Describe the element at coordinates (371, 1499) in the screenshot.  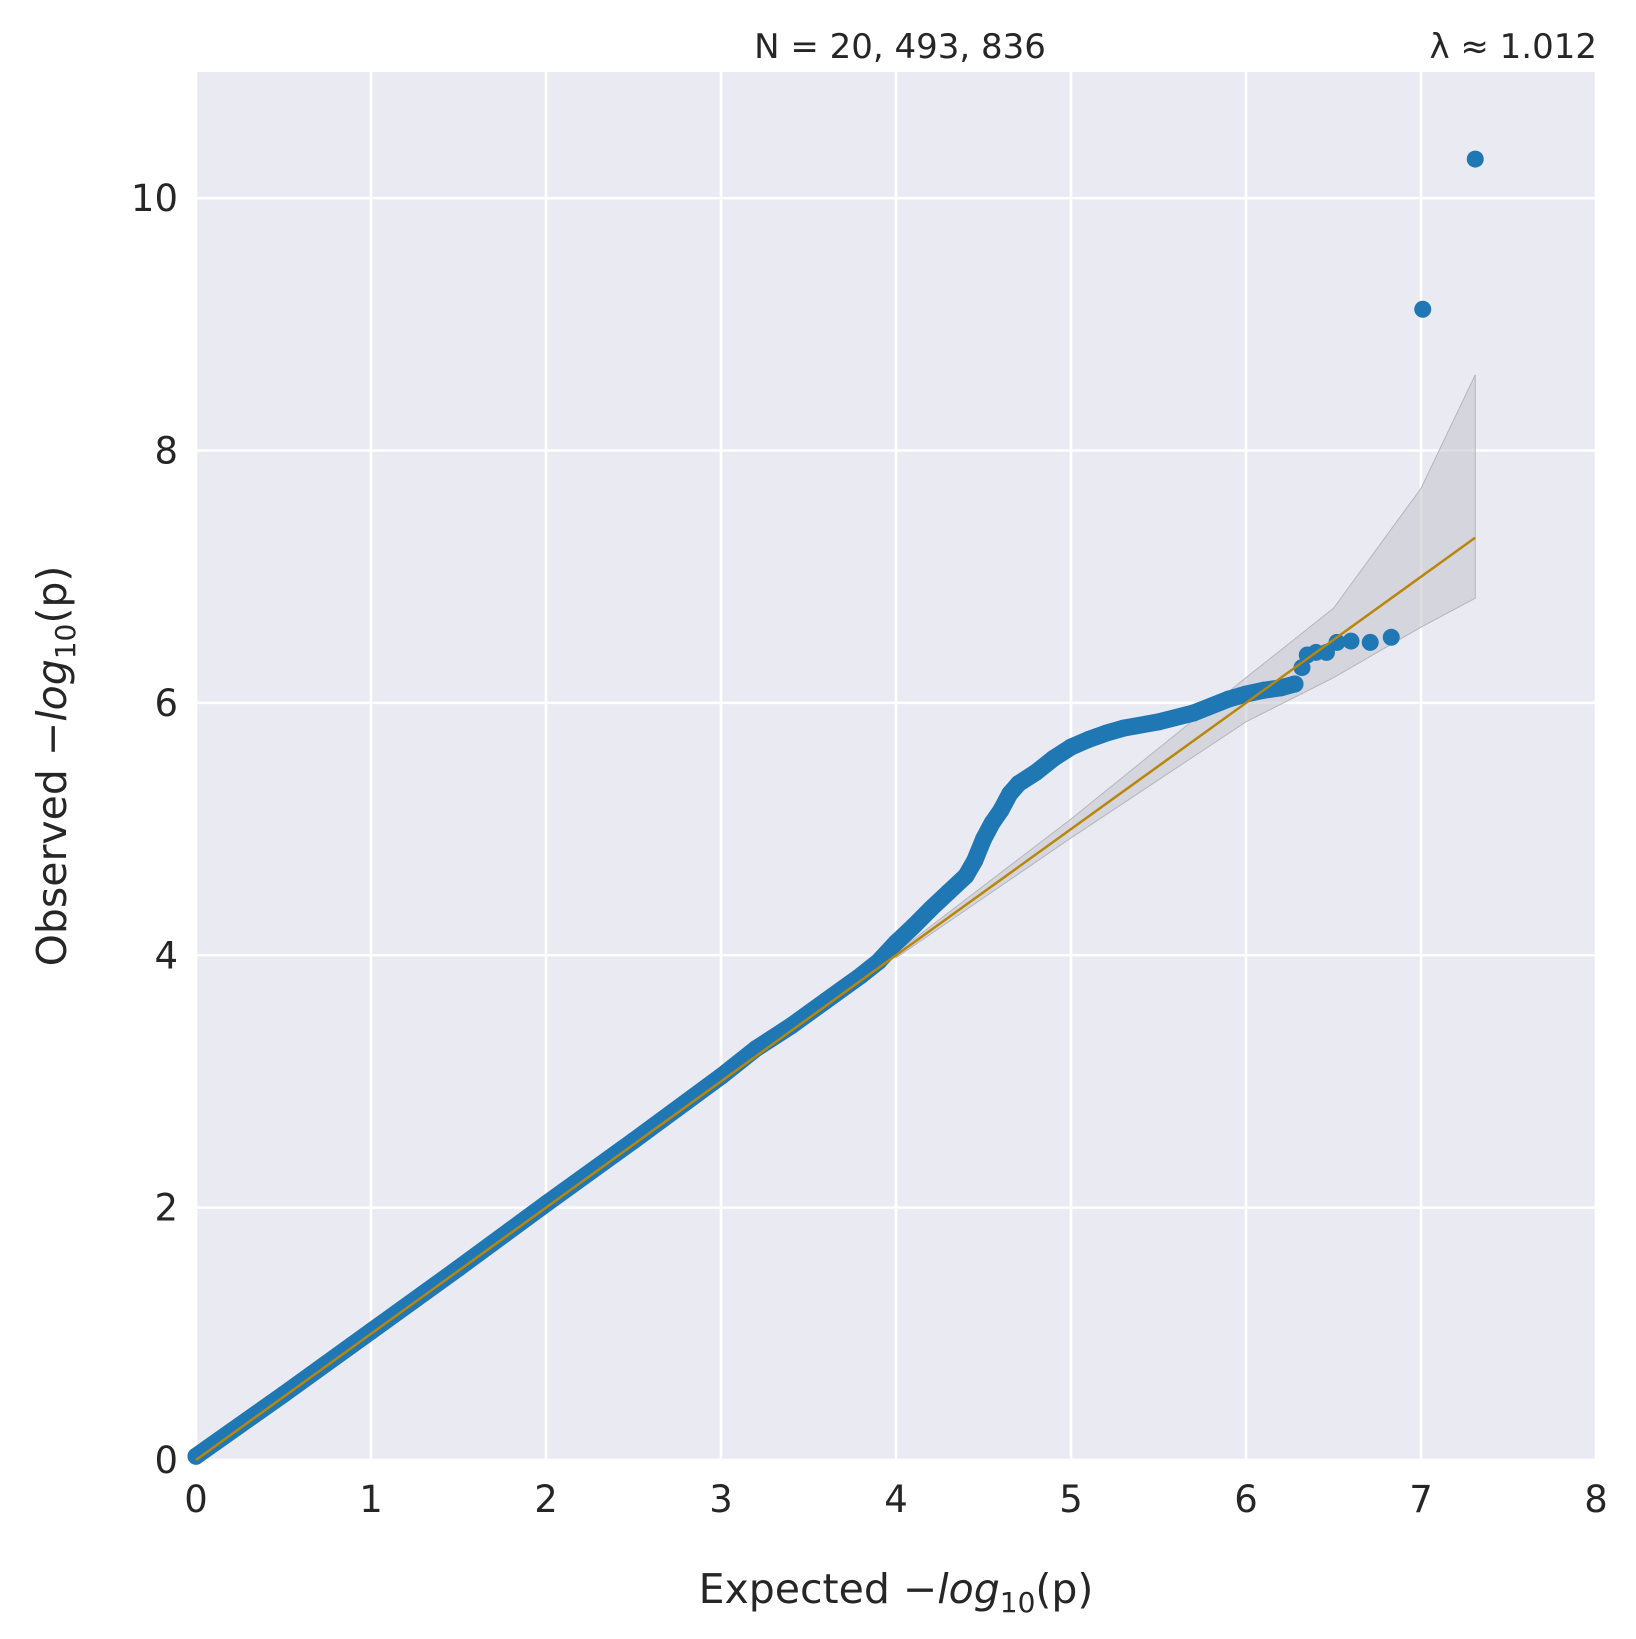
I see `x-tick-label: 1` at that location.